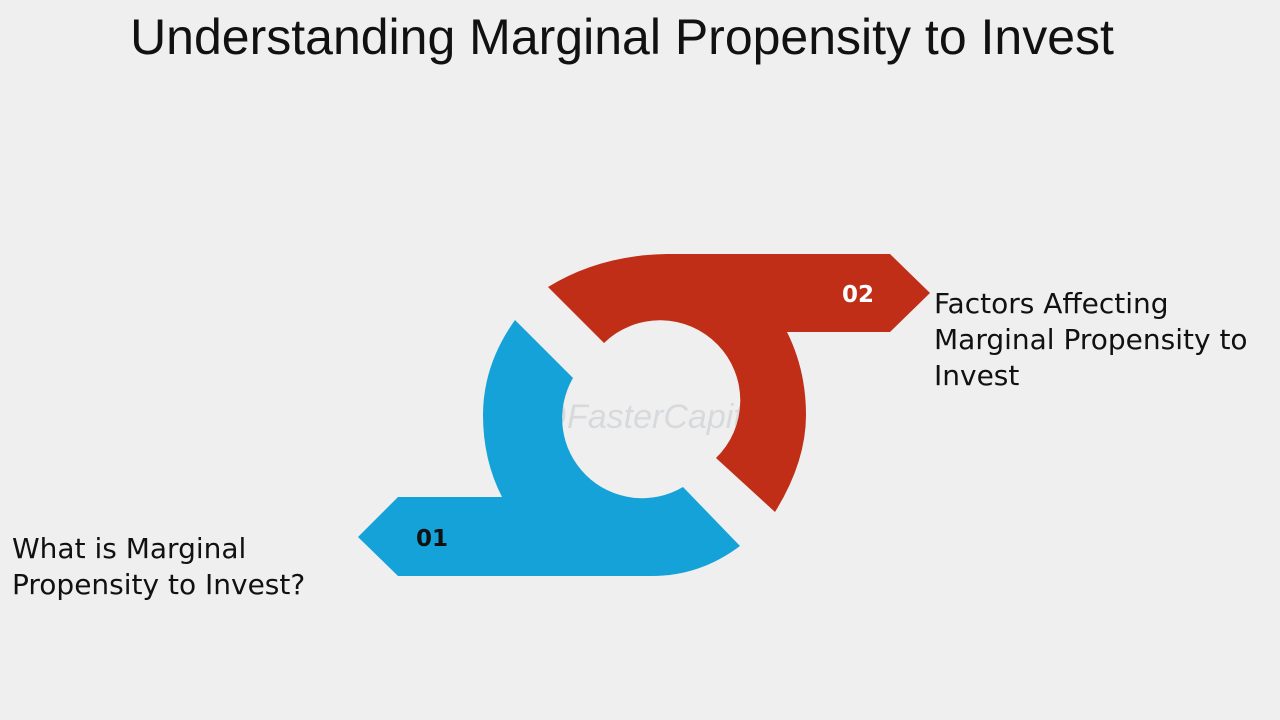  I want to click on step-01-shape, so click(549, 448).